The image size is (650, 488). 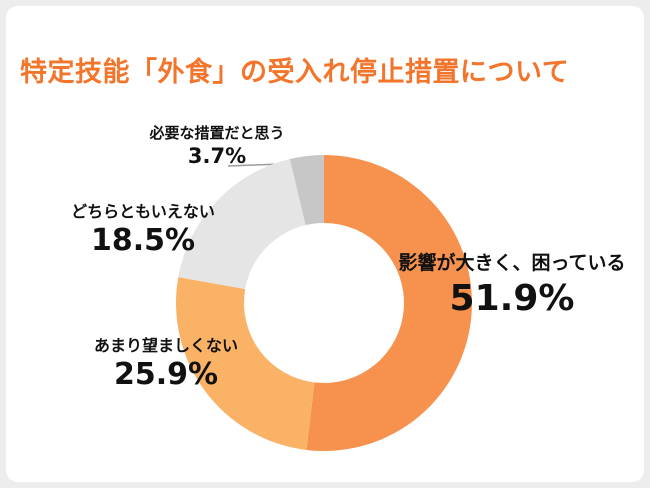 What do you see at coordinates (512, 298) in the screenshot?
I see `slice-value-label: 51.9%` at bounding box center [512, 298].